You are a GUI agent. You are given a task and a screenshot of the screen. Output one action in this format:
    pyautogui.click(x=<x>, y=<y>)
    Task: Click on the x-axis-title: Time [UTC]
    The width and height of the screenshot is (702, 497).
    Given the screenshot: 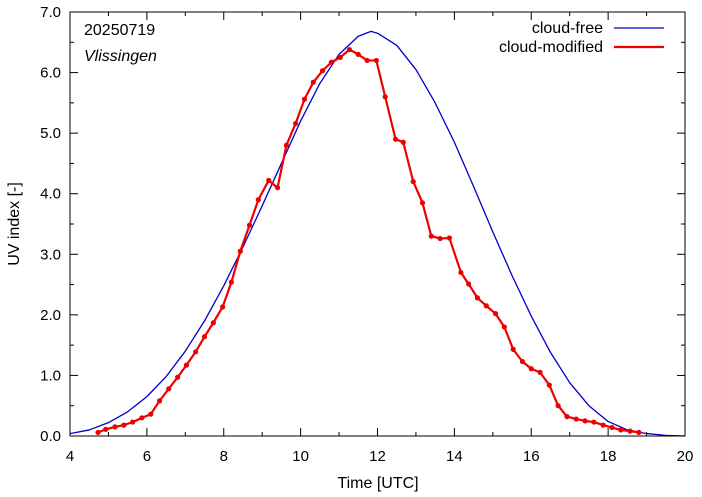 What is the action you would take?
    pyautogui.click(x=377, y=483)
    